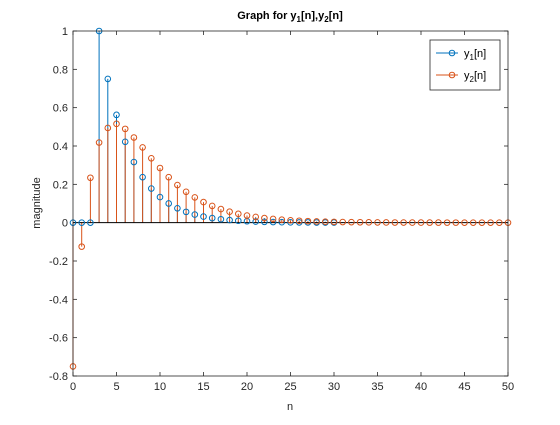 This screenshot has height=425, width=560. I want to click on title-mid: [n],y, so click(313, 16).